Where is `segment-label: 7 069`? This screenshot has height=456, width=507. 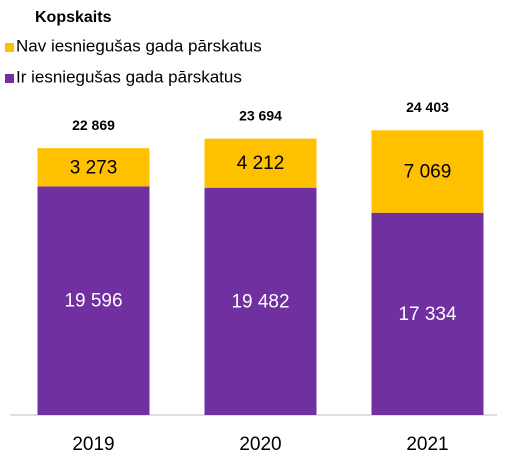
segment-label: 7 069 is located at coordinates (428, 172).